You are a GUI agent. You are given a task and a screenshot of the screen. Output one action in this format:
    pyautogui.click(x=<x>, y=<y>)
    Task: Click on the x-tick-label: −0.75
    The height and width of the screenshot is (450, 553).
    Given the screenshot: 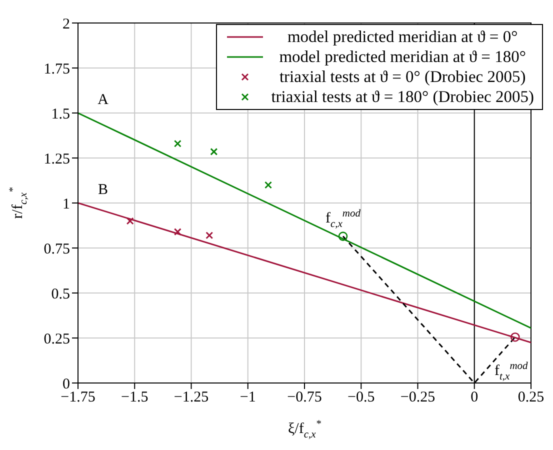 What is the action you would take?
    pyautogui.click(x=304, y=398)
    